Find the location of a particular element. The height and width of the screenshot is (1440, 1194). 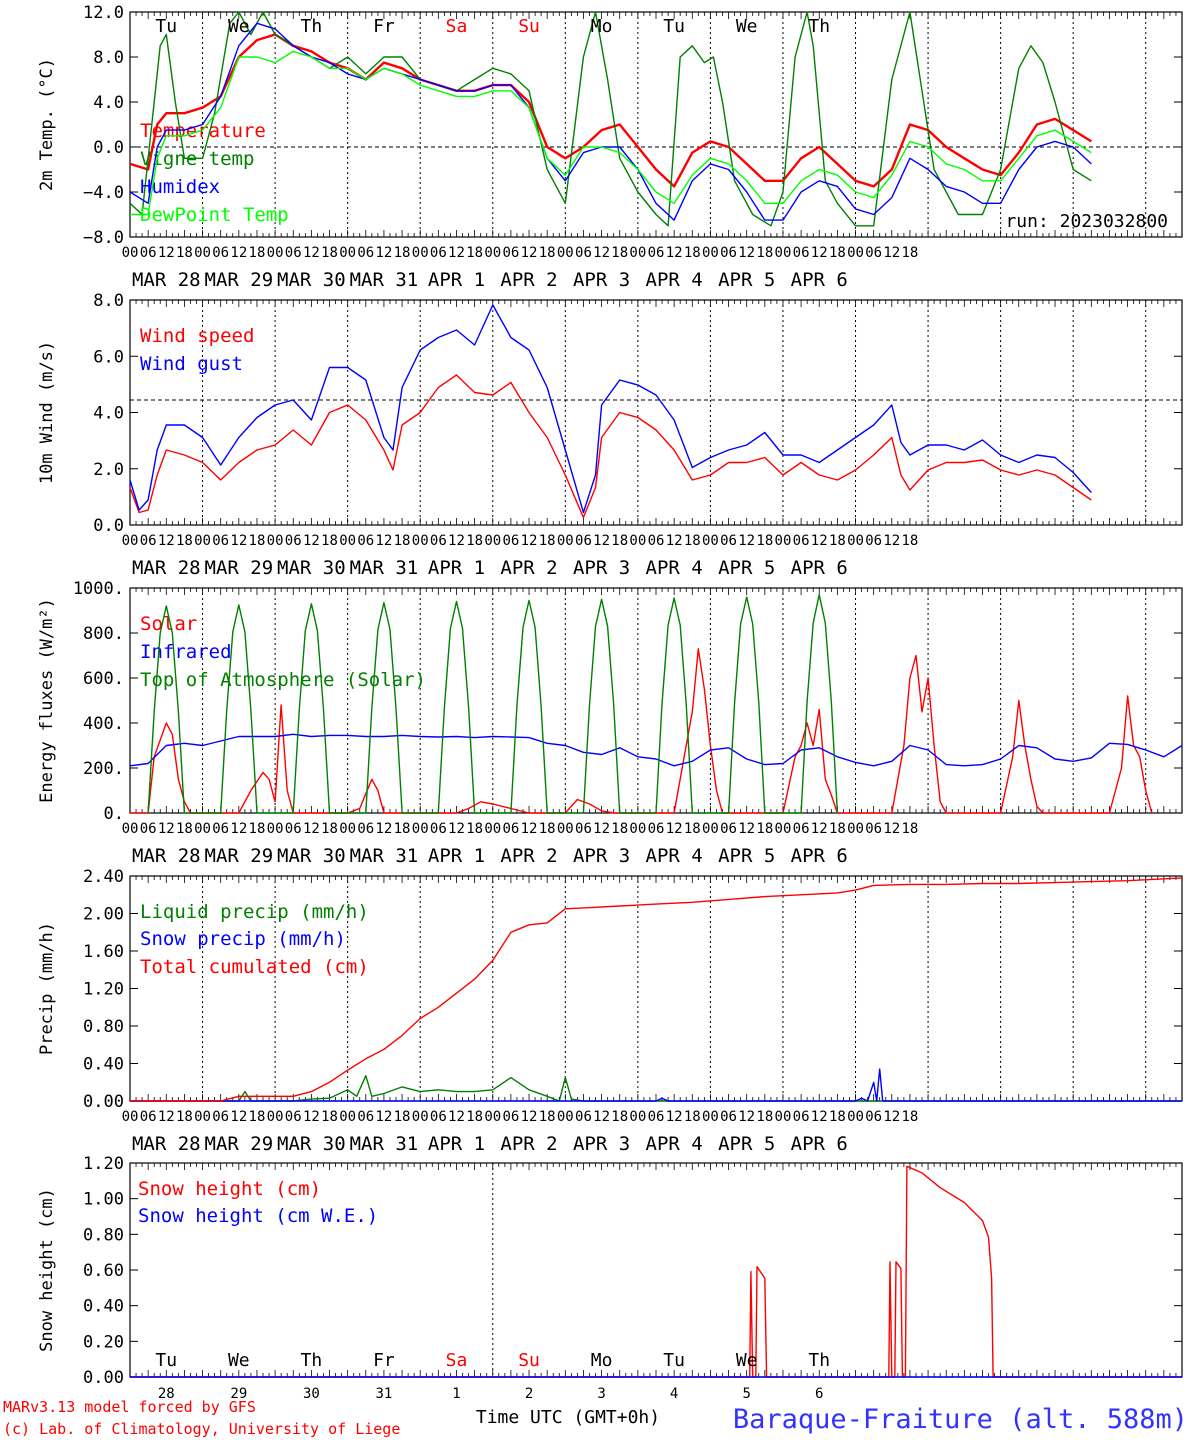

y-axis-label: Precip (mm/h) is located at coordinates (47, 988).